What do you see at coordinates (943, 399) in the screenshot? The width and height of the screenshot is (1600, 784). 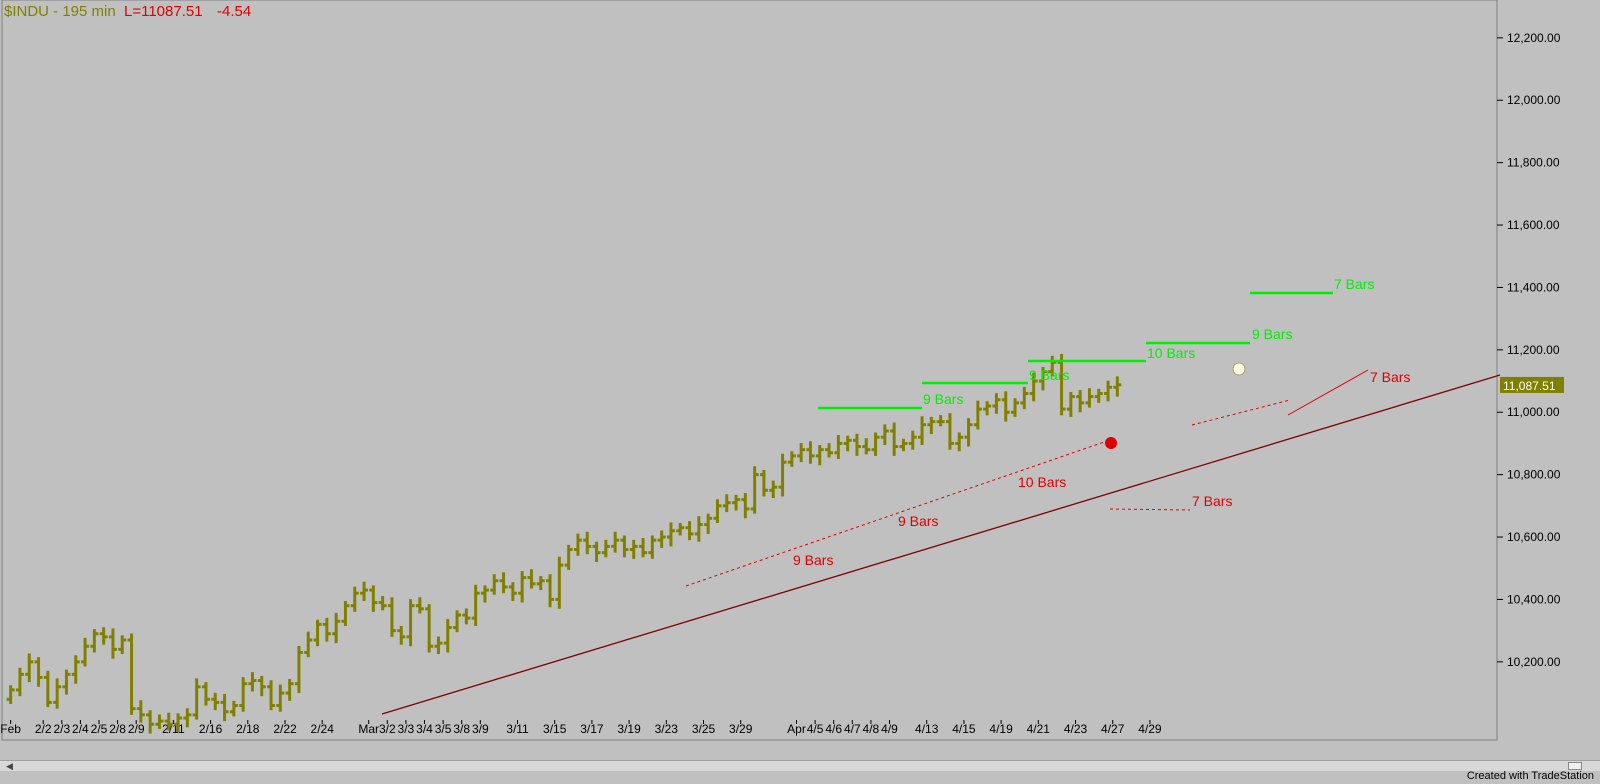 I see `green-bars-label: 9 Bars` at bounding box center [943, 399].